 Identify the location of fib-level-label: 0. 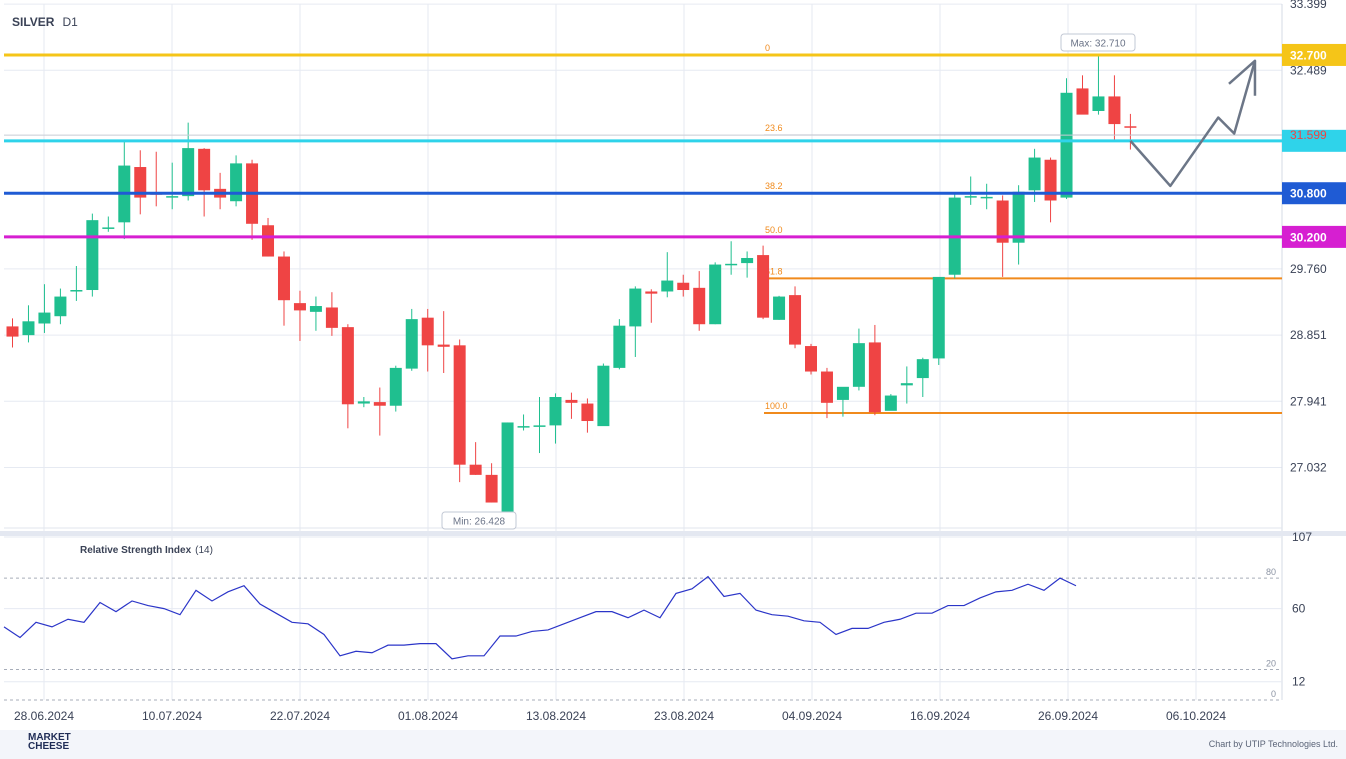
(767, 48).